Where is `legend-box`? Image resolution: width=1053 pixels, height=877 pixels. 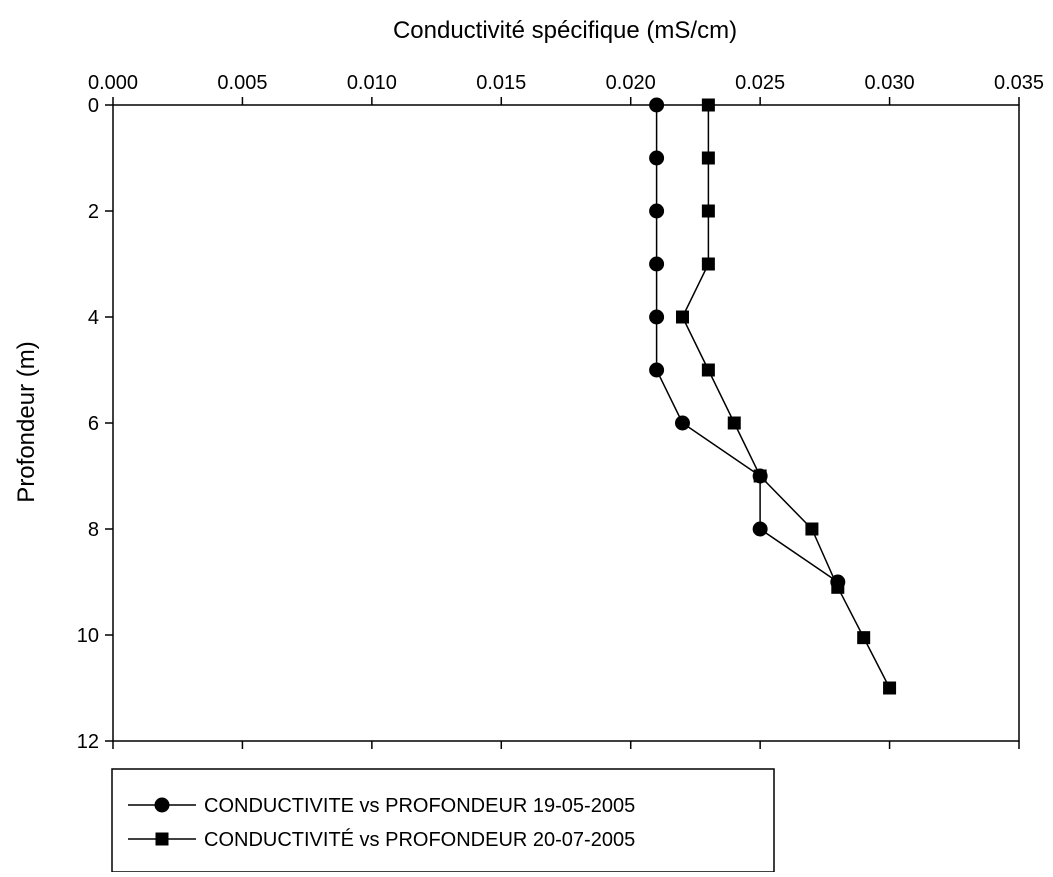
legend-box is located at coordinates (443, 820).